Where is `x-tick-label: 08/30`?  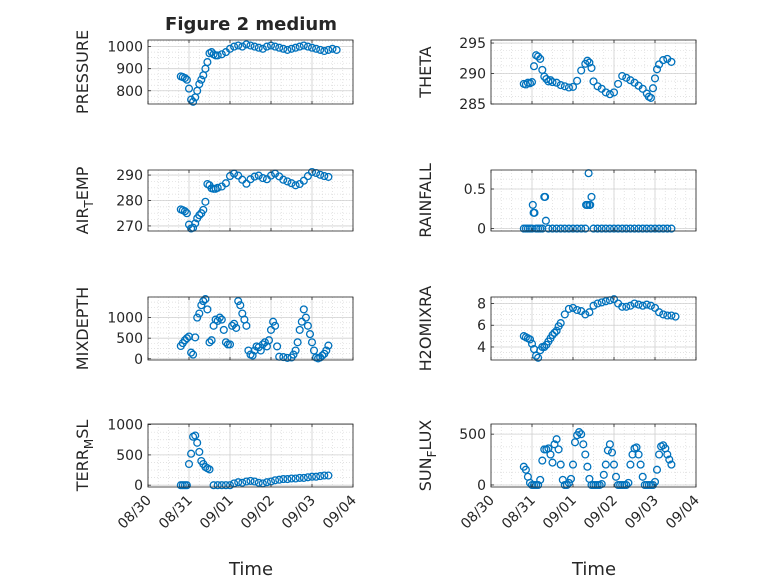
x-tick-label: 08/30 is located at coordinates (478, 513).